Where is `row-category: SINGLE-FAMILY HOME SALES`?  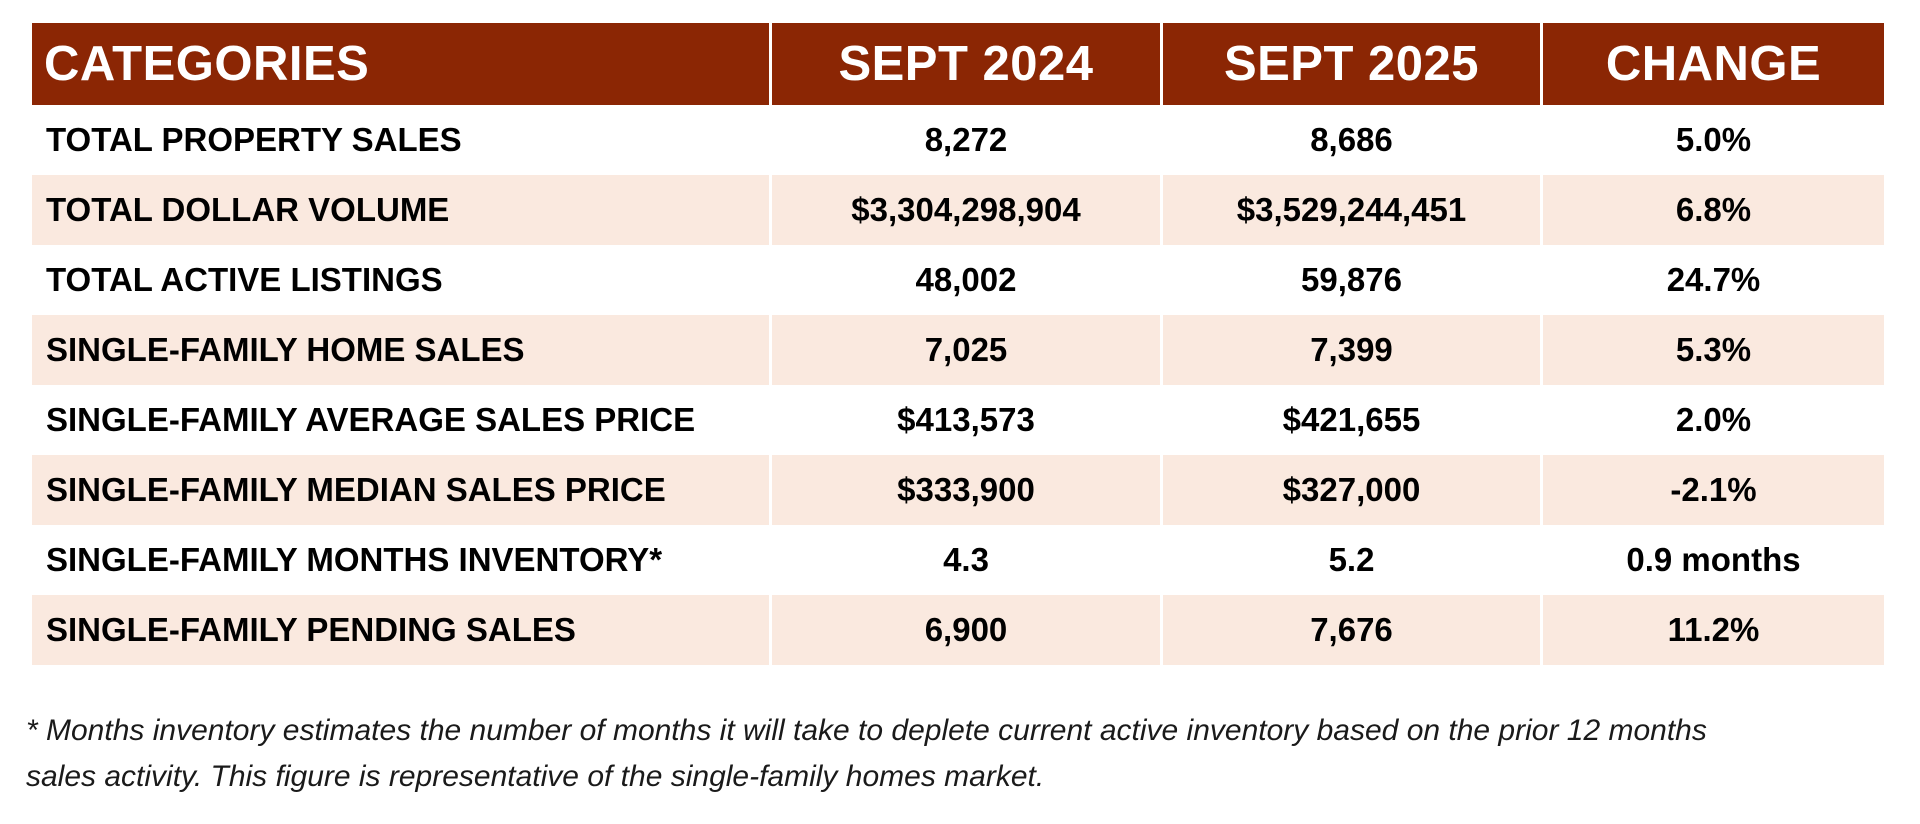 row-category: SINGLE-FAMILY HOME SALES is located at coordinates (400, 350).